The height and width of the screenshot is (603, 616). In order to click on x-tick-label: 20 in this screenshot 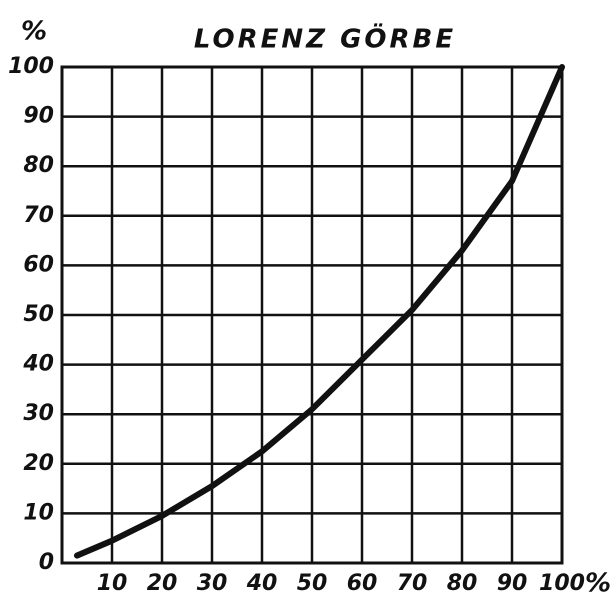, I will do `click(162, 583)`.